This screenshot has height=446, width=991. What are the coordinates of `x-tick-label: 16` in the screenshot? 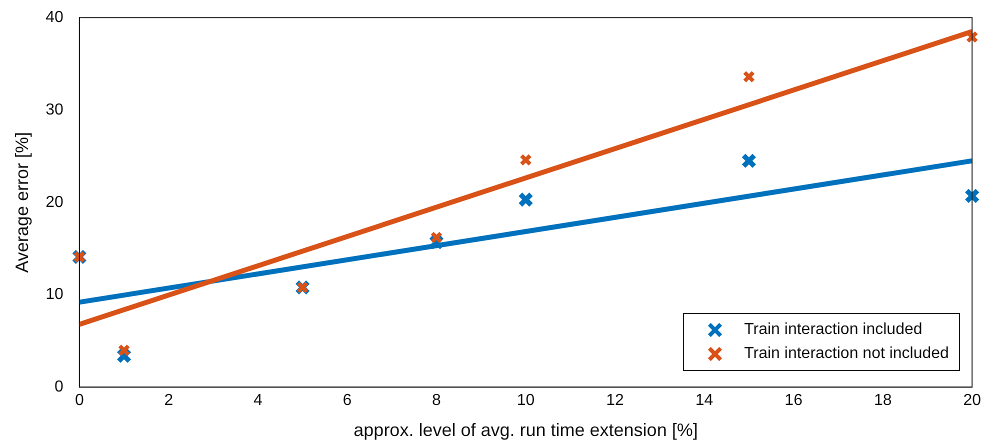 It's located at (793, 401).